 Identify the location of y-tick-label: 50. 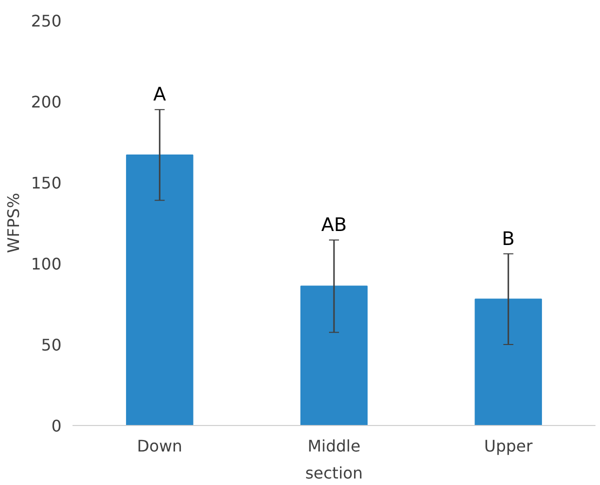
(51, 345).